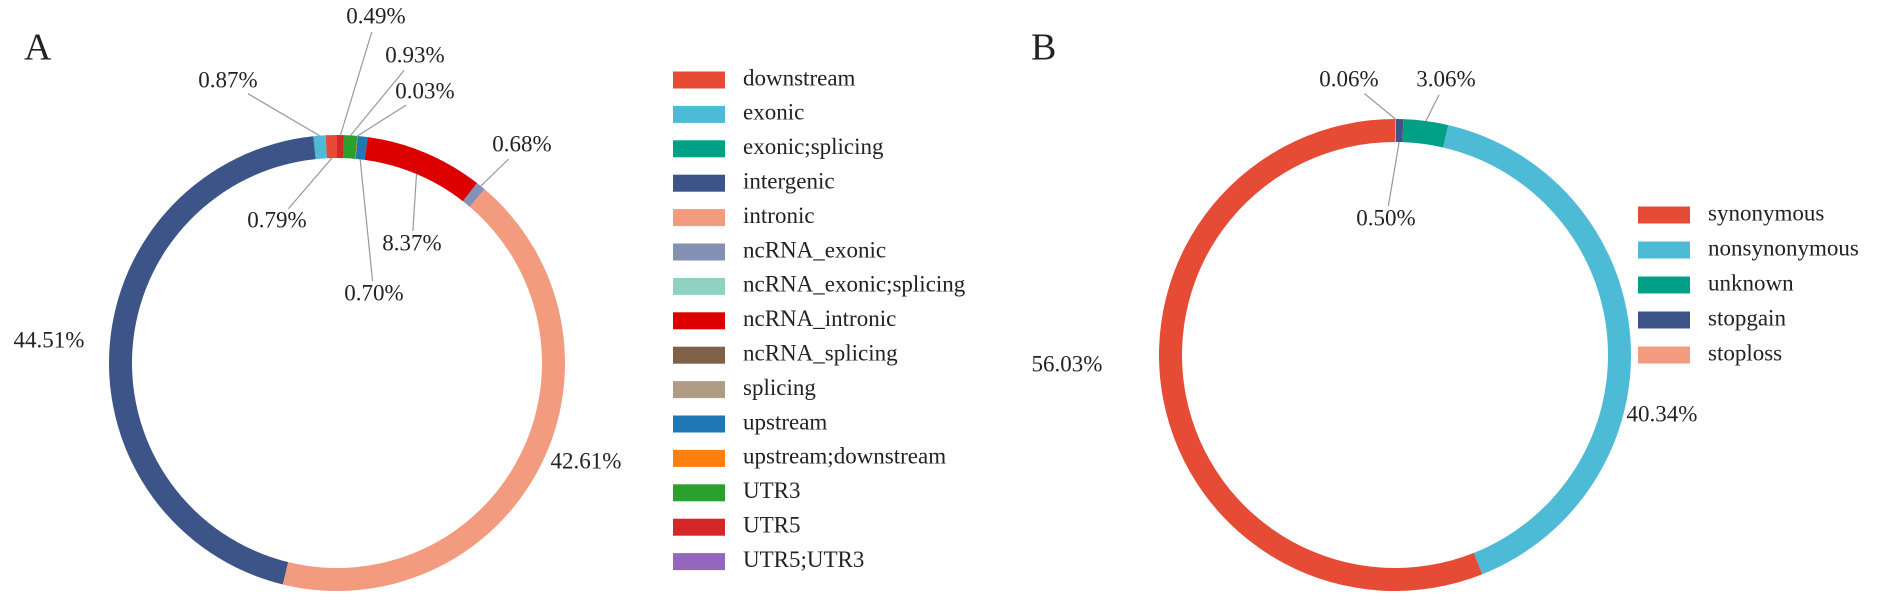  I want to click on legend-label: UTR3, so click(772, 490).